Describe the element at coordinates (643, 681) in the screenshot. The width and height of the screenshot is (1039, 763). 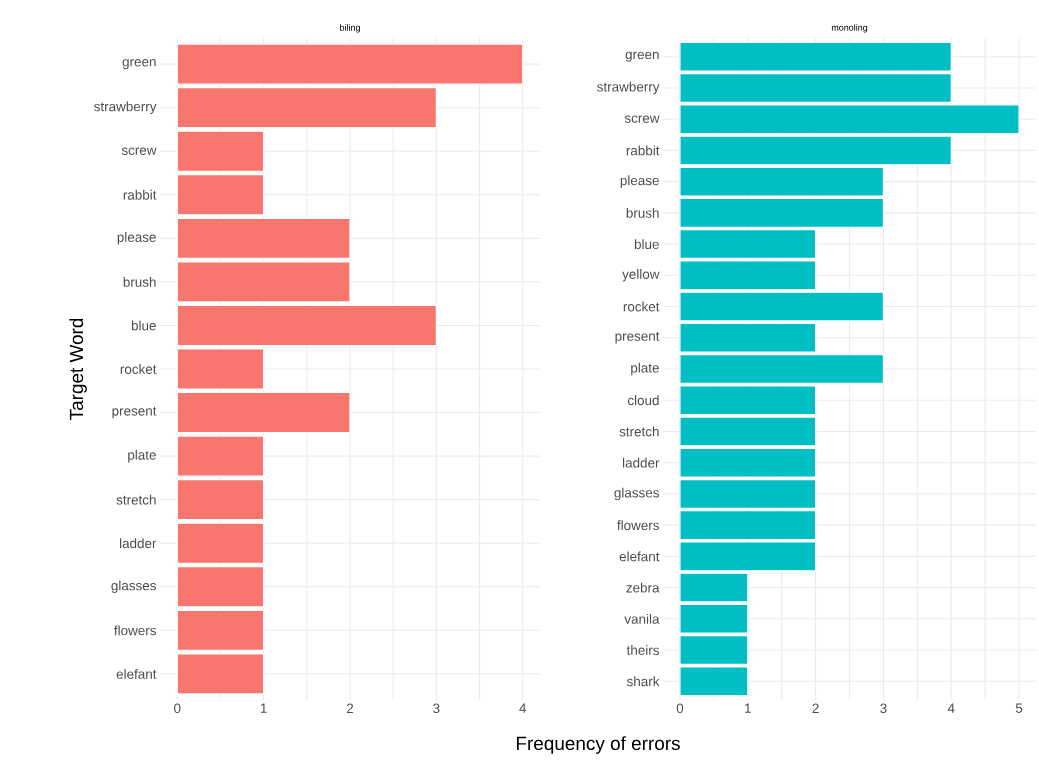
I see `y-tick-label: shark` at that location.